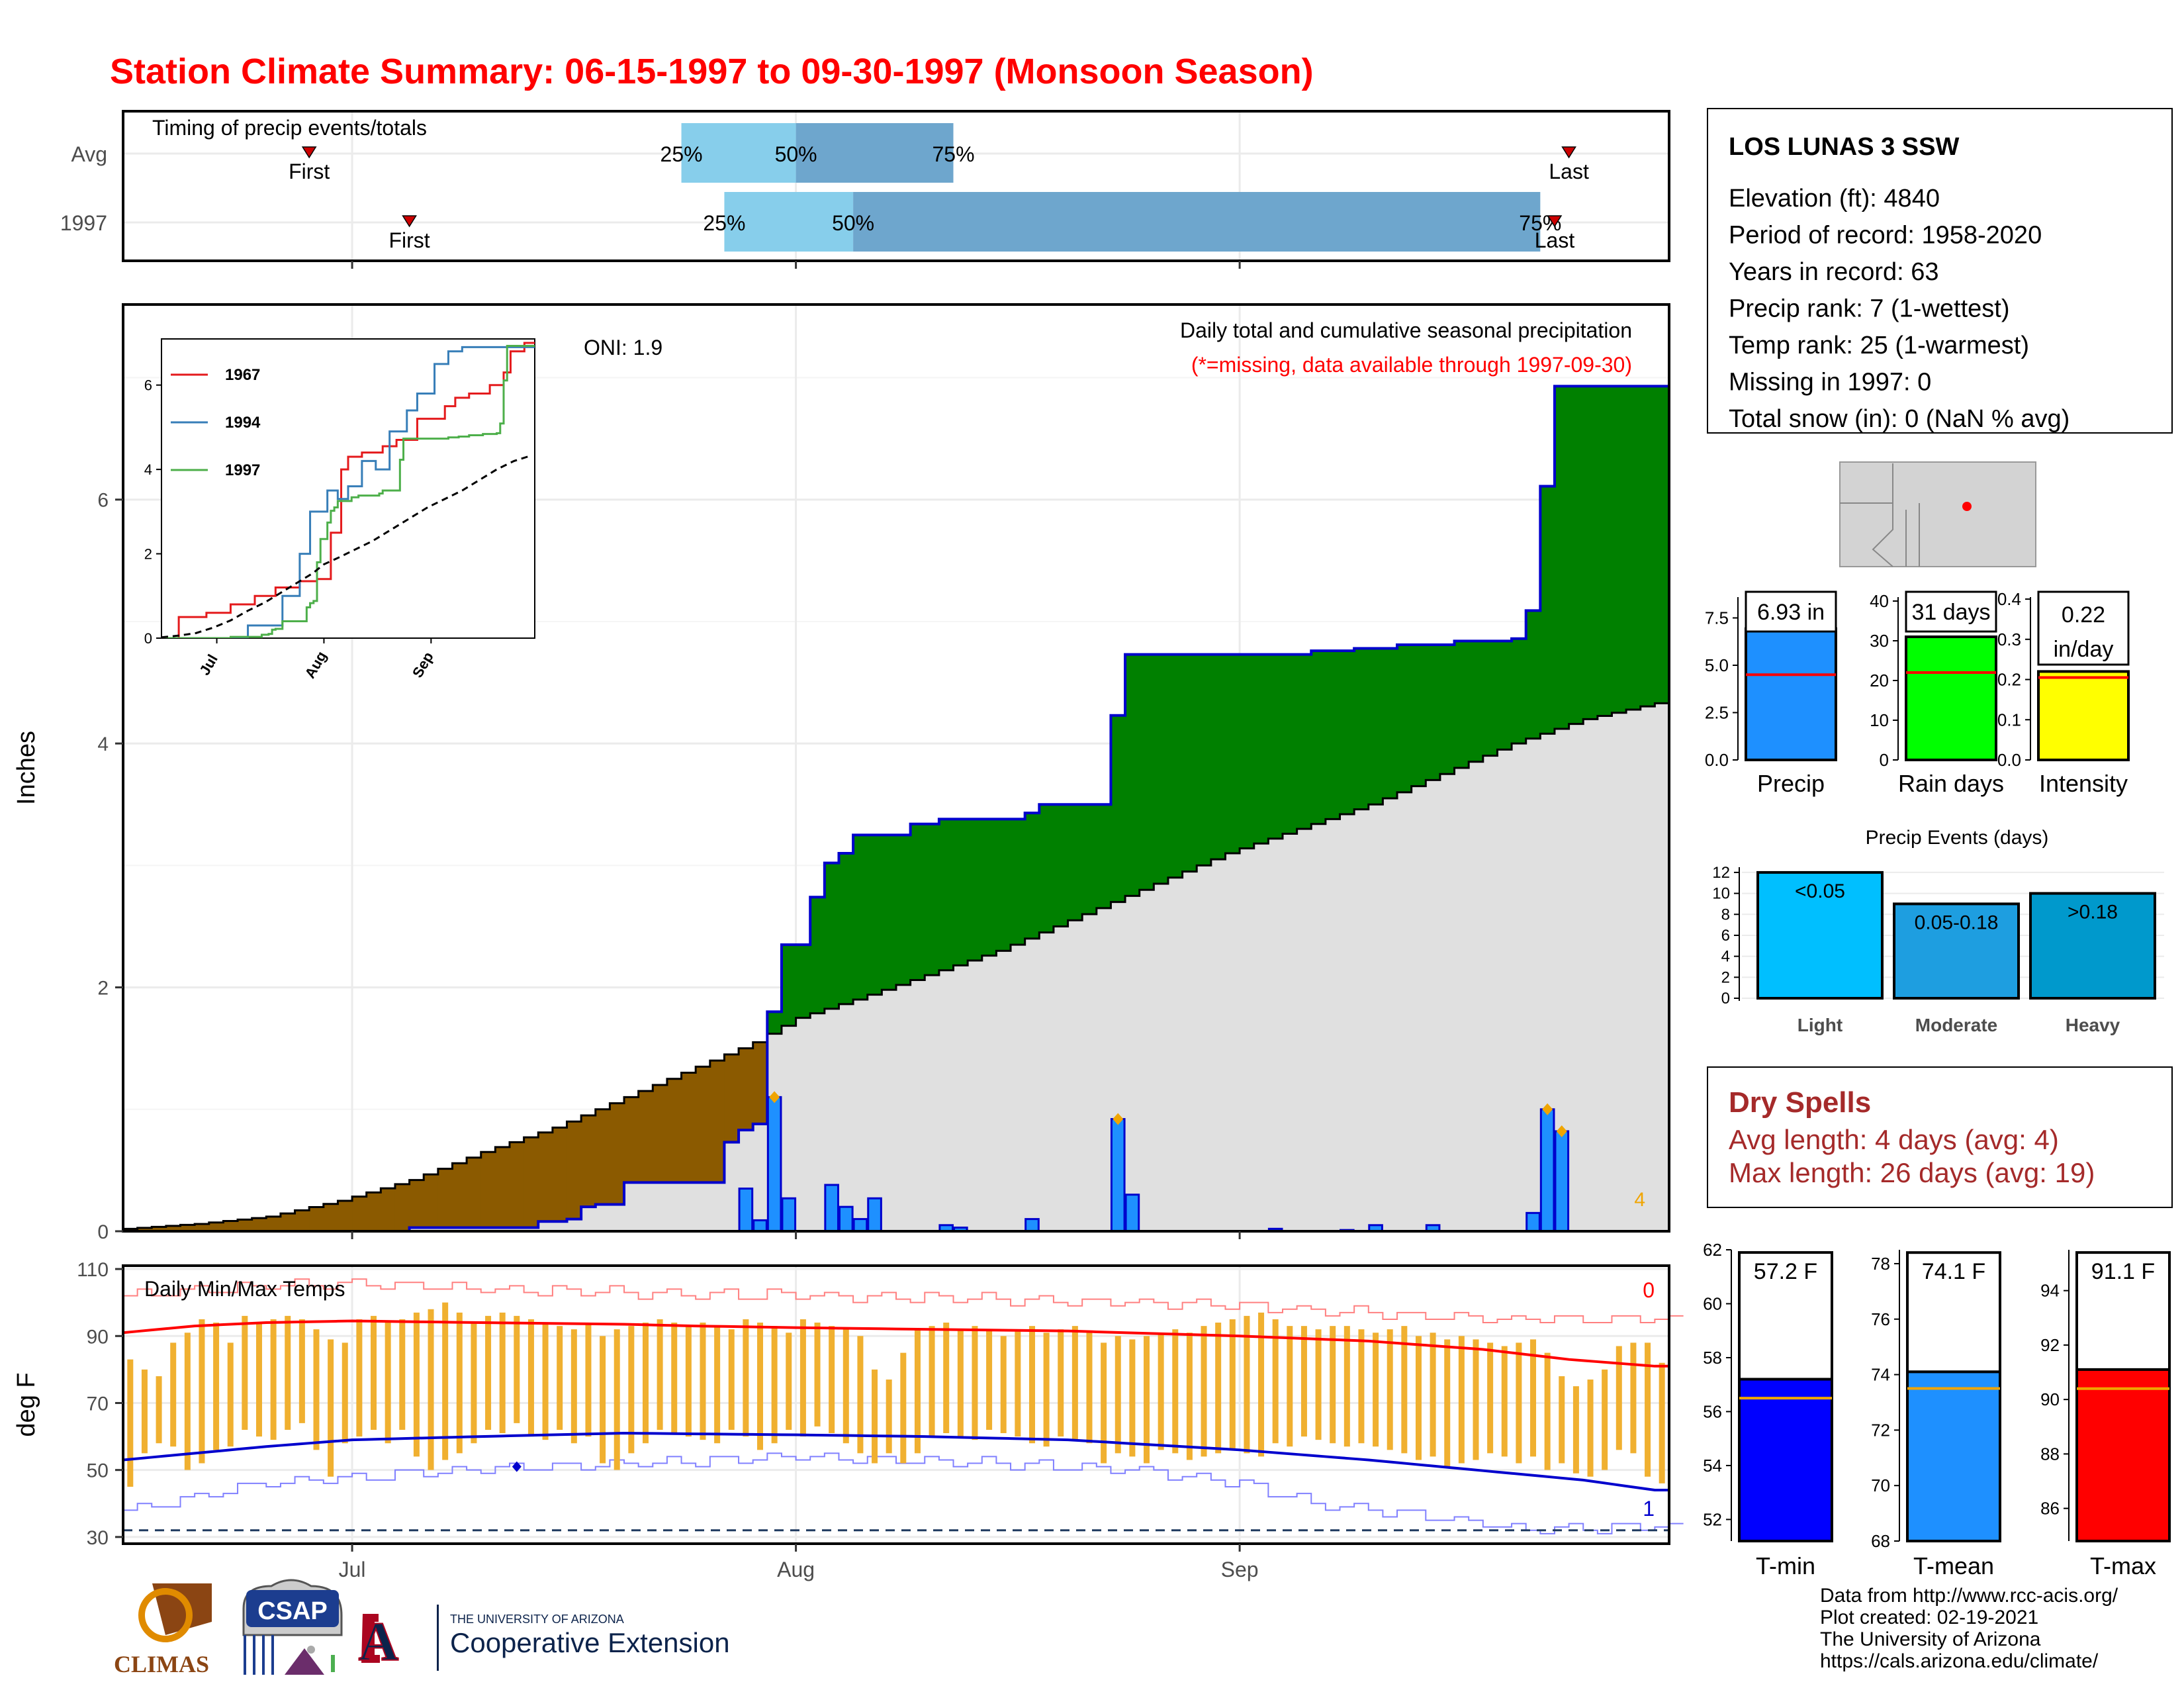  Describe the element at coordinates (409, 221) in the screenshot. I see `timing-1997-first-marker` at that location.